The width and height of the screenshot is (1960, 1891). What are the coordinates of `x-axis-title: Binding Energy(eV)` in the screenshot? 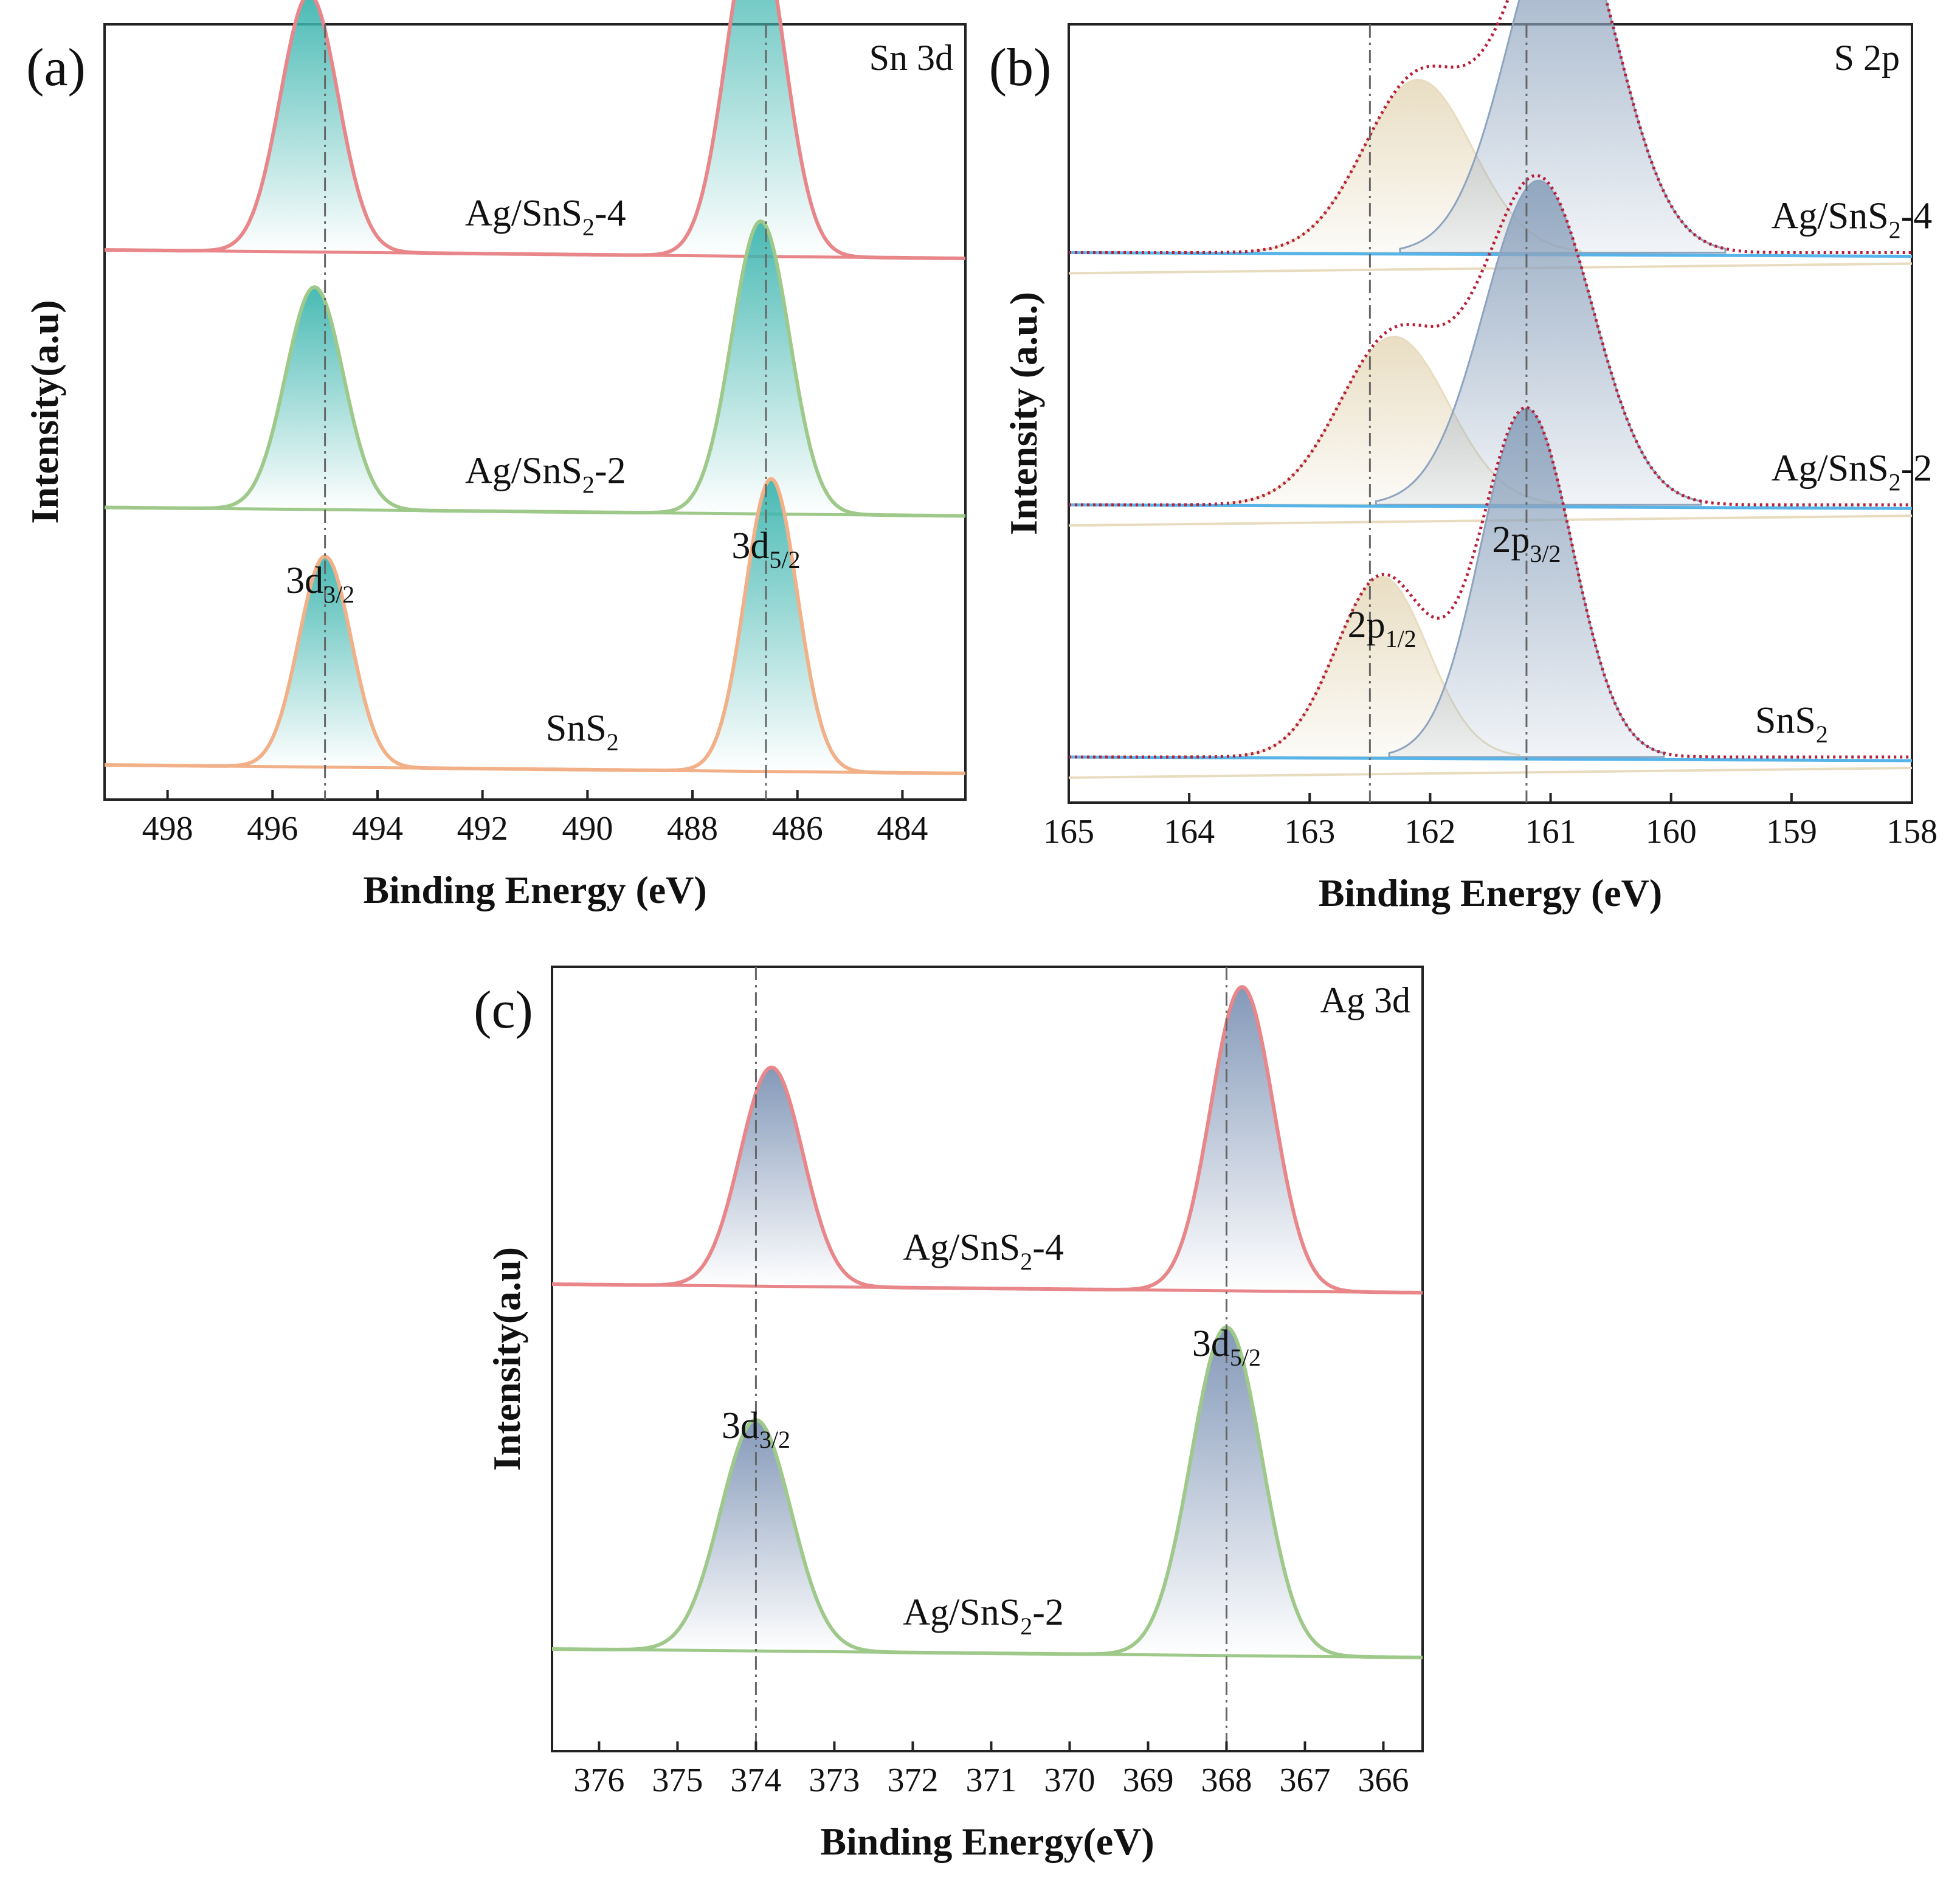 It's located at (987, 1841).